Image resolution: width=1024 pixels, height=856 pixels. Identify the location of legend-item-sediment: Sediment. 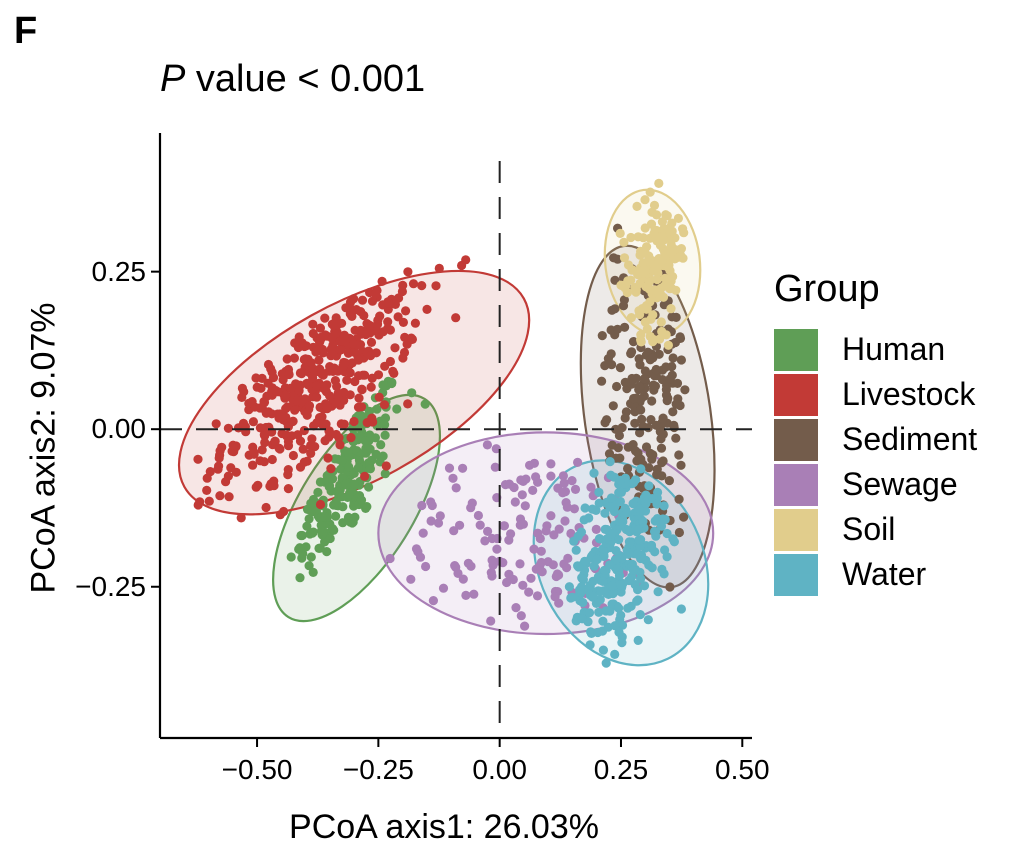
(875, 439).